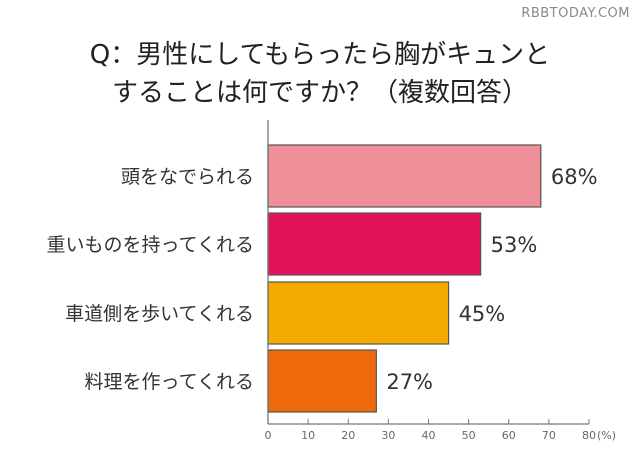 The height and width of the screenshot is (463, 640). I want to click on value-label: 68%, so click(574, 177).